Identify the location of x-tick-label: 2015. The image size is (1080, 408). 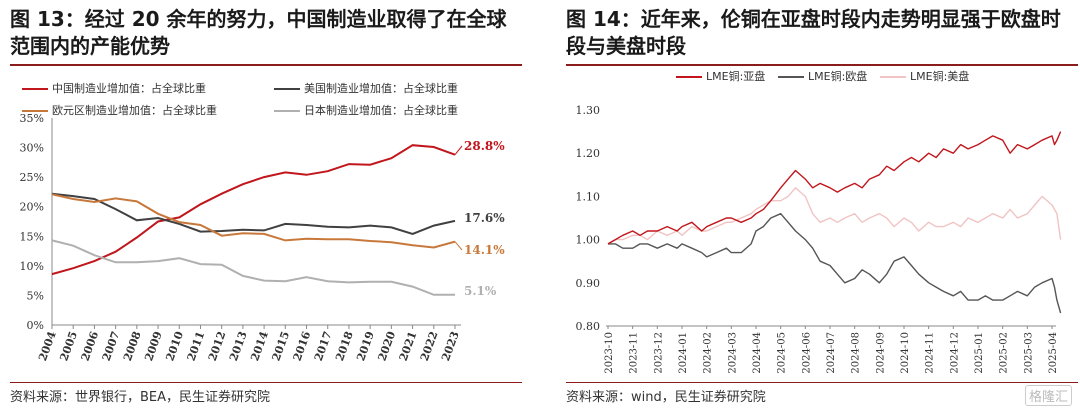
(280, 346).